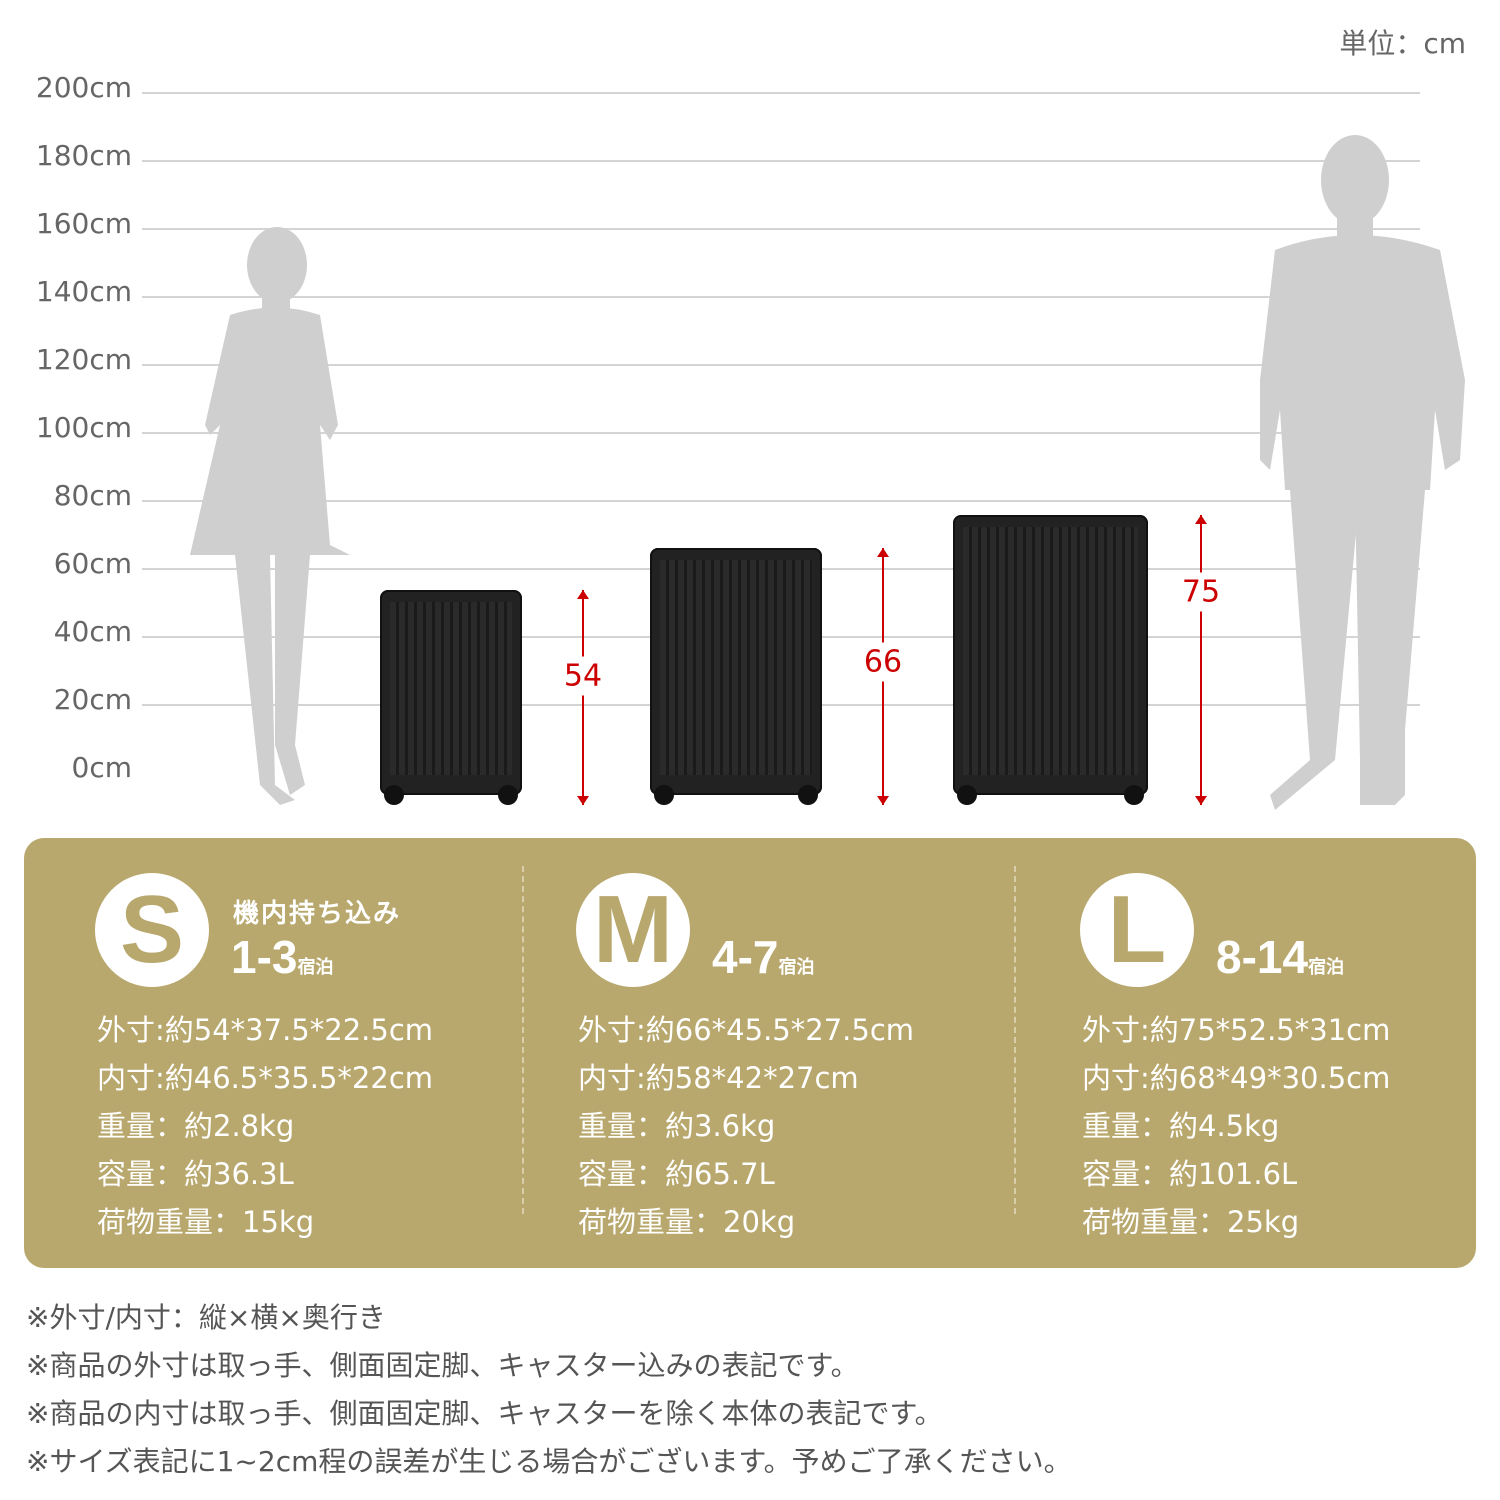 This screenshot has width=1500, height=1500. I want to click on height-label: 75, so click(1201, 592).